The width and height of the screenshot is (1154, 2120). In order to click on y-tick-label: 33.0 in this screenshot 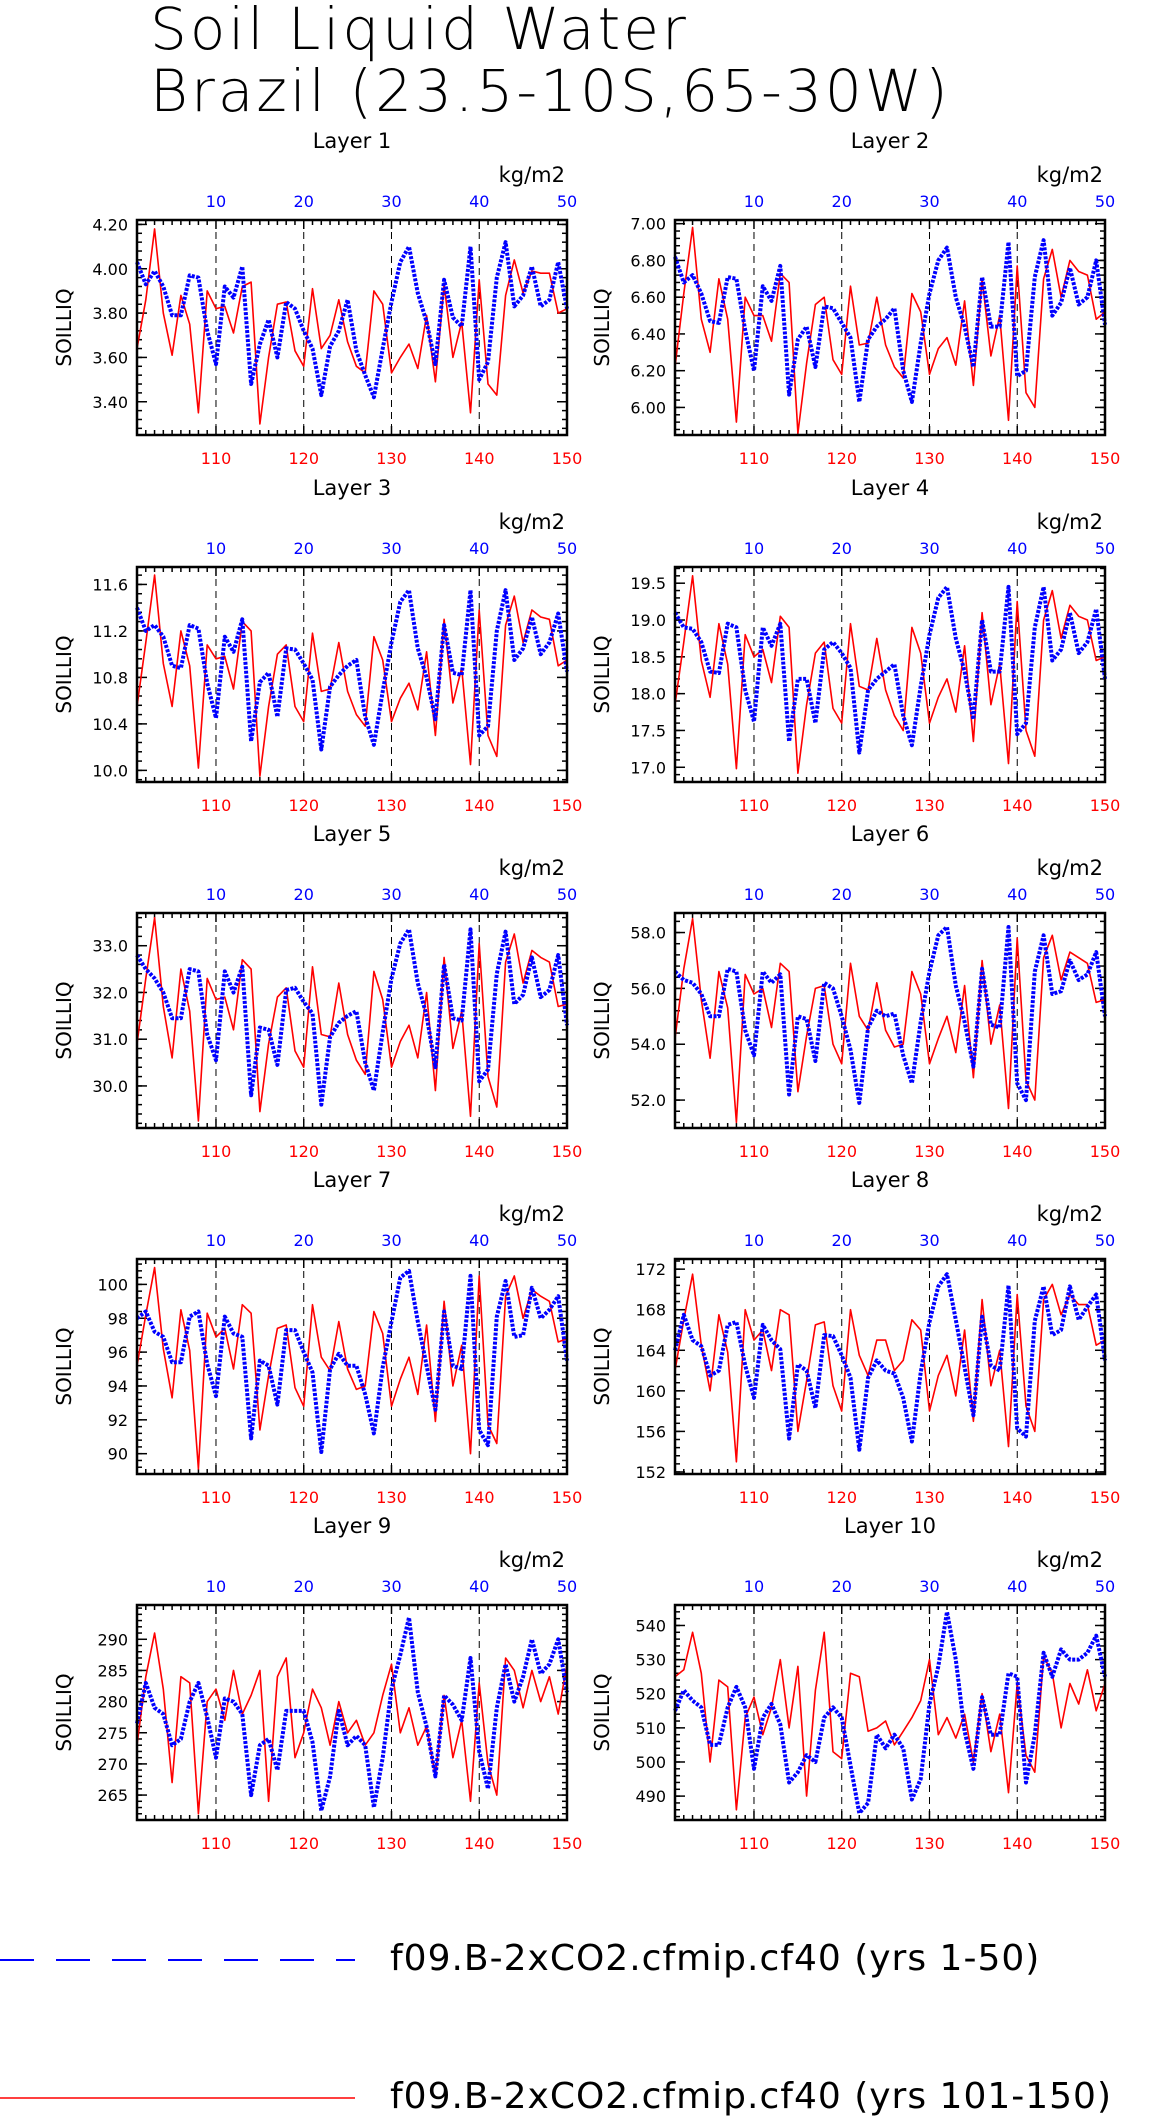, I will do `click(110, 946)`.